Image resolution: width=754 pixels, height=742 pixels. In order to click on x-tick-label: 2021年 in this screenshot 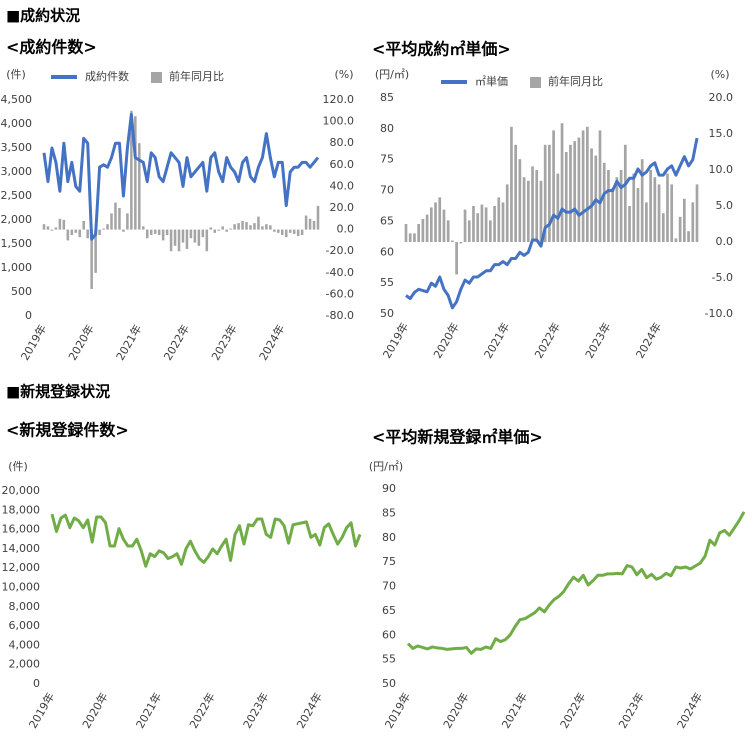, I will do `click(497, 340)`.